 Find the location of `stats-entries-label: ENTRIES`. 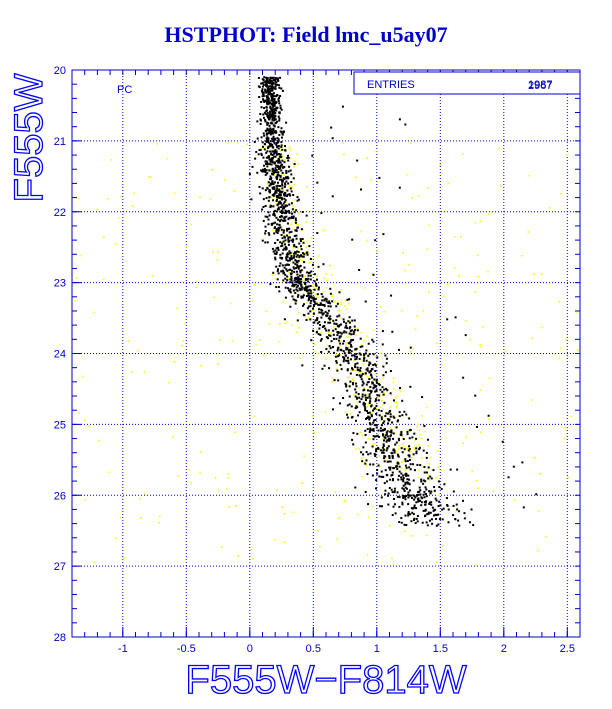

stats-entries-label: ENTRIES is located at coordinates (391, 85).